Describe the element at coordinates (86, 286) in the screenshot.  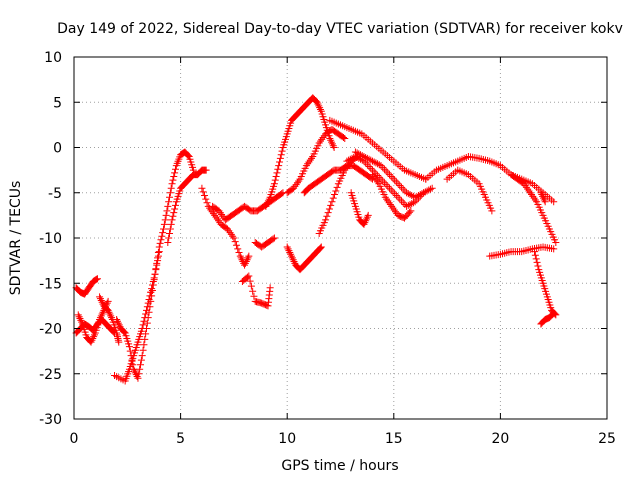
I see `series-s2` at that location.